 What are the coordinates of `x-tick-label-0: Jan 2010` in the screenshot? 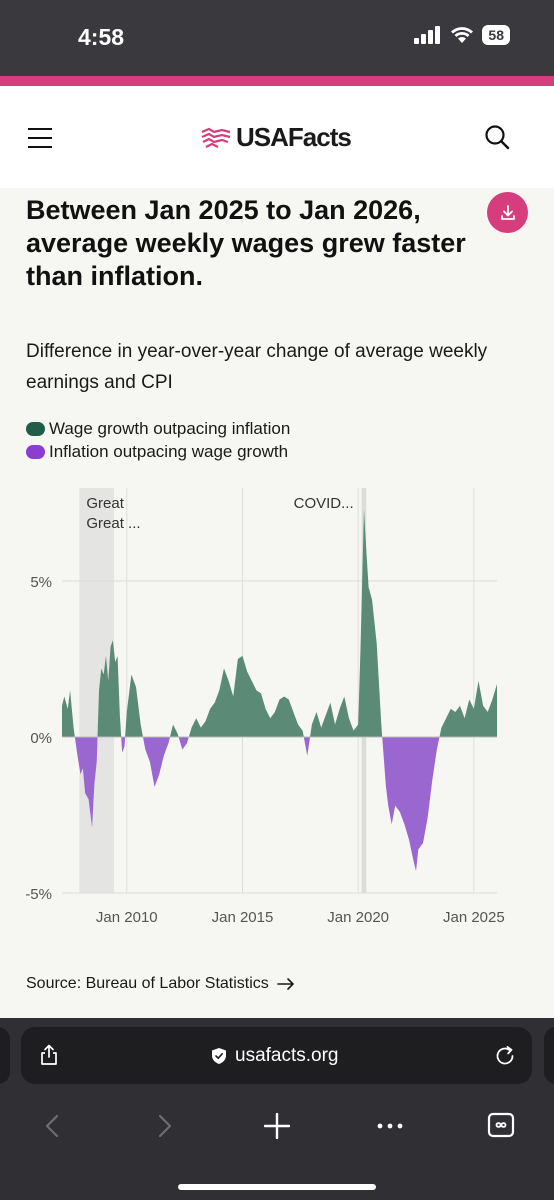 It's located at (127, 917).